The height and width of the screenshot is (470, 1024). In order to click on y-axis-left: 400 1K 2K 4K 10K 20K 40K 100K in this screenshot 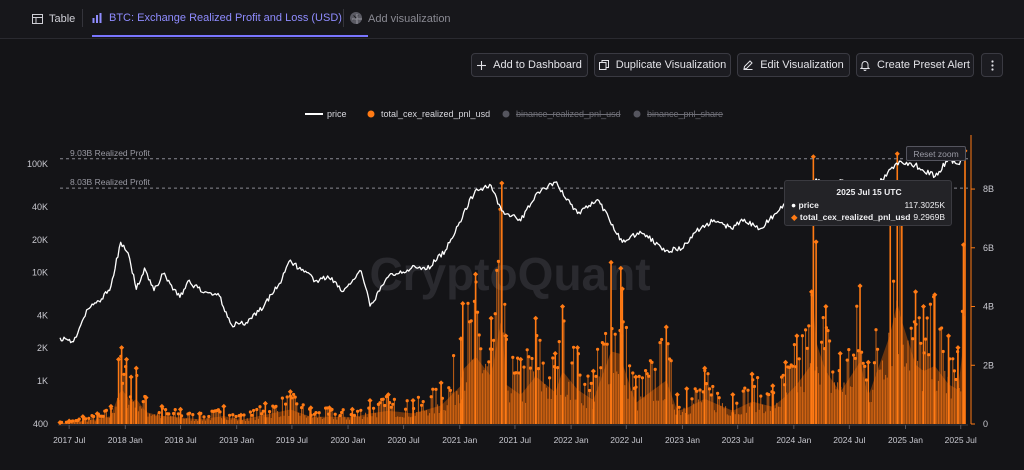, I will do `click(37, 294)`.